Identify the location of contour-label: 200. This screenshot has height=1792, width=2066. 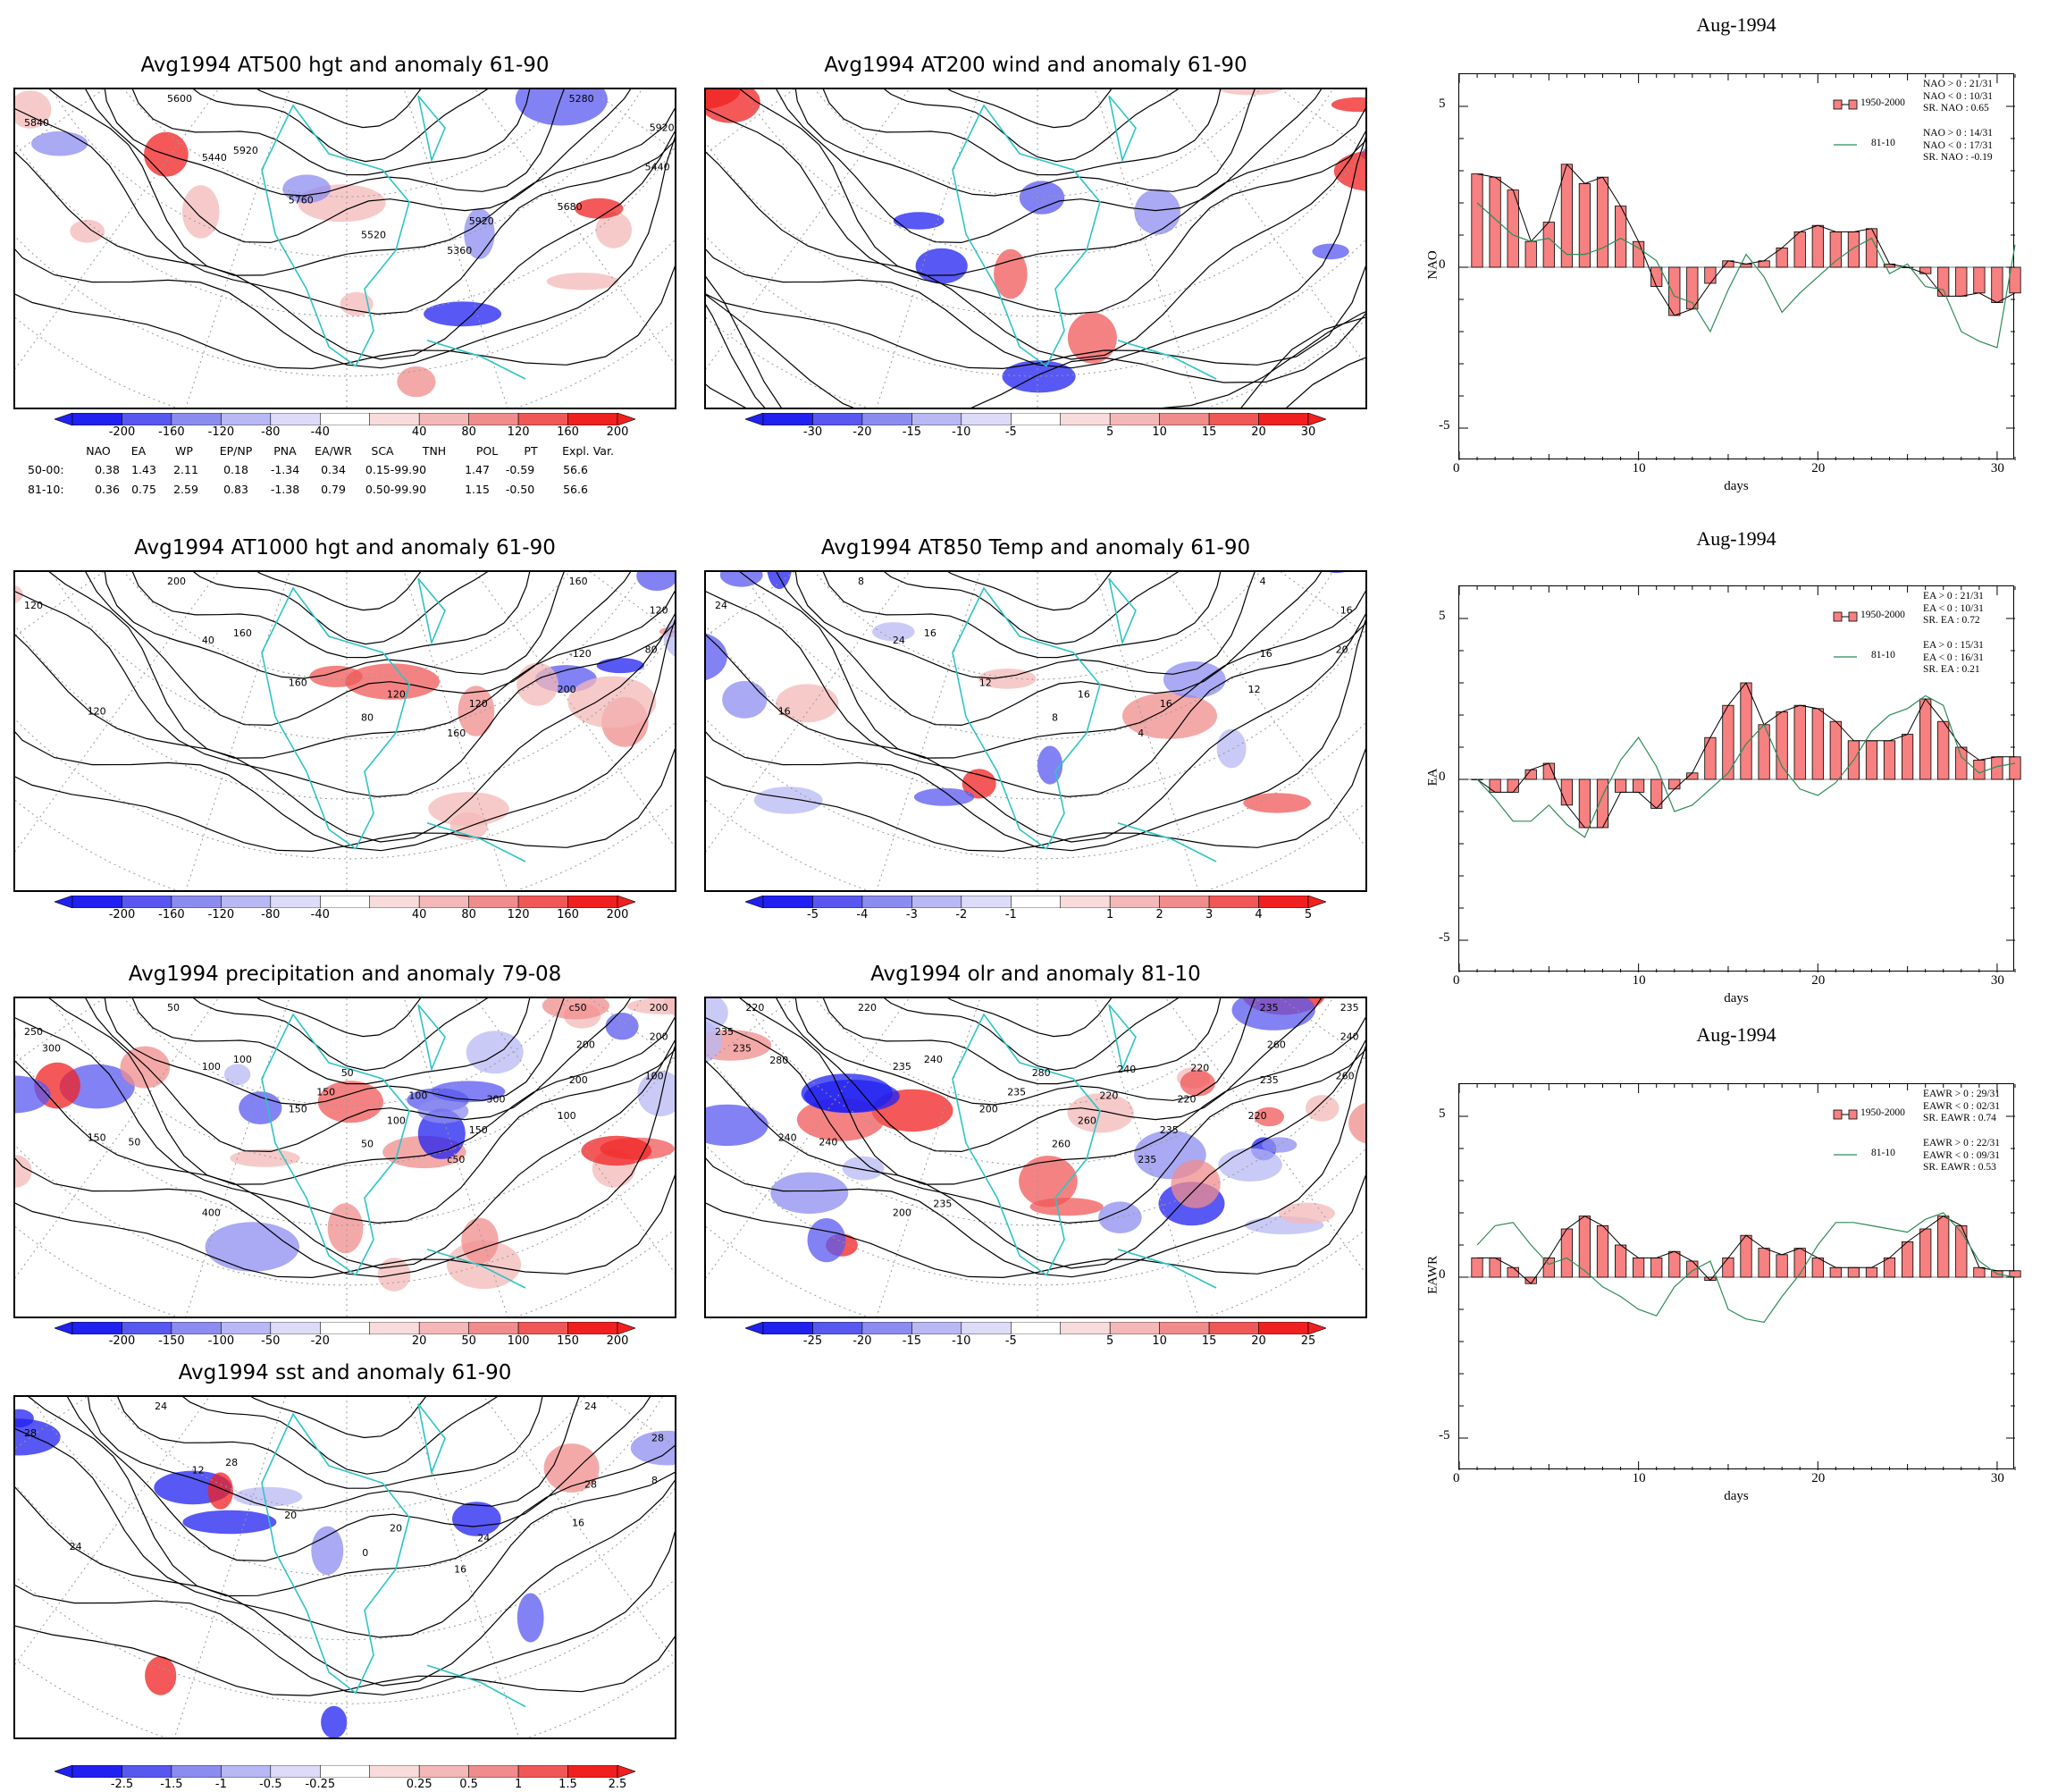
(659, 1008).